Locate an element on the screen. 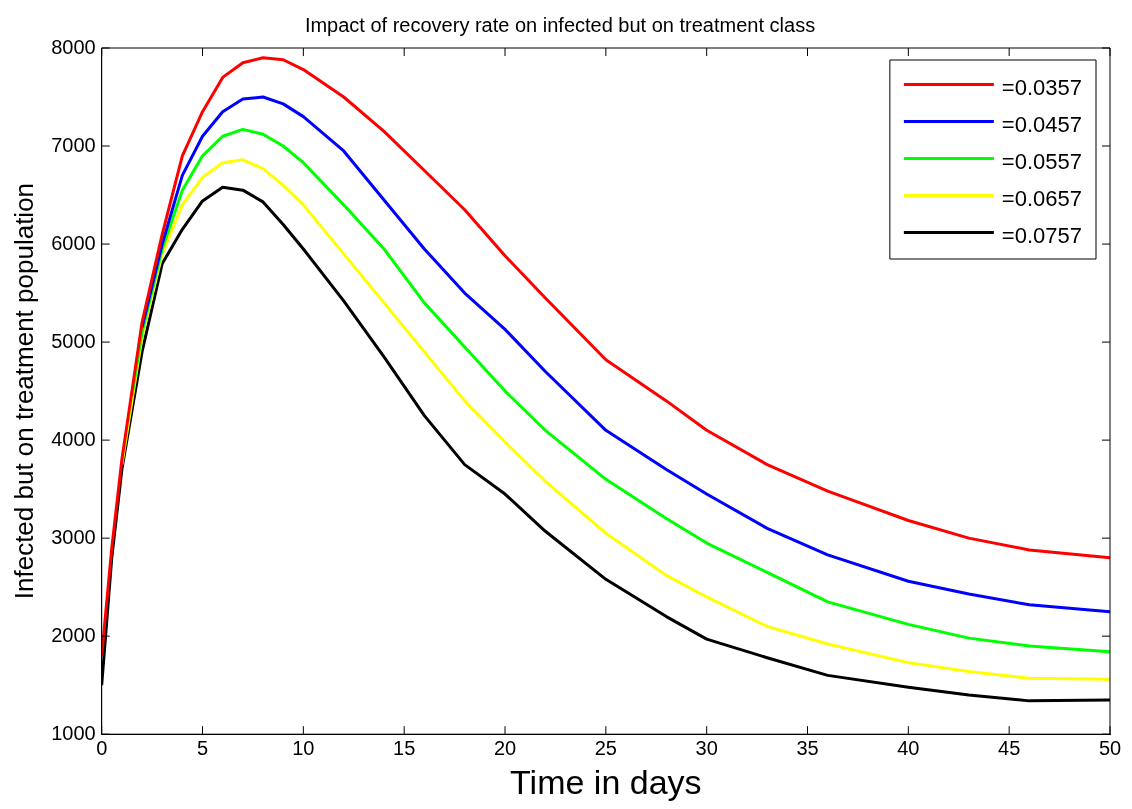 This screenshot has height=809, width=1132. x-tick-label: 30 is located at coordinates (706, 747).